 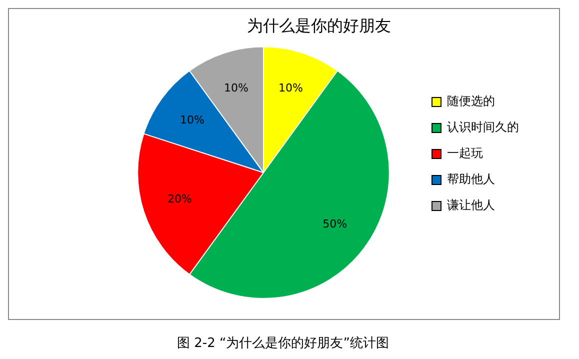 What do you see at coordinates (179, 199) in the screenshot?
I see `data-label: 20%` at bounding box center [179, 199].